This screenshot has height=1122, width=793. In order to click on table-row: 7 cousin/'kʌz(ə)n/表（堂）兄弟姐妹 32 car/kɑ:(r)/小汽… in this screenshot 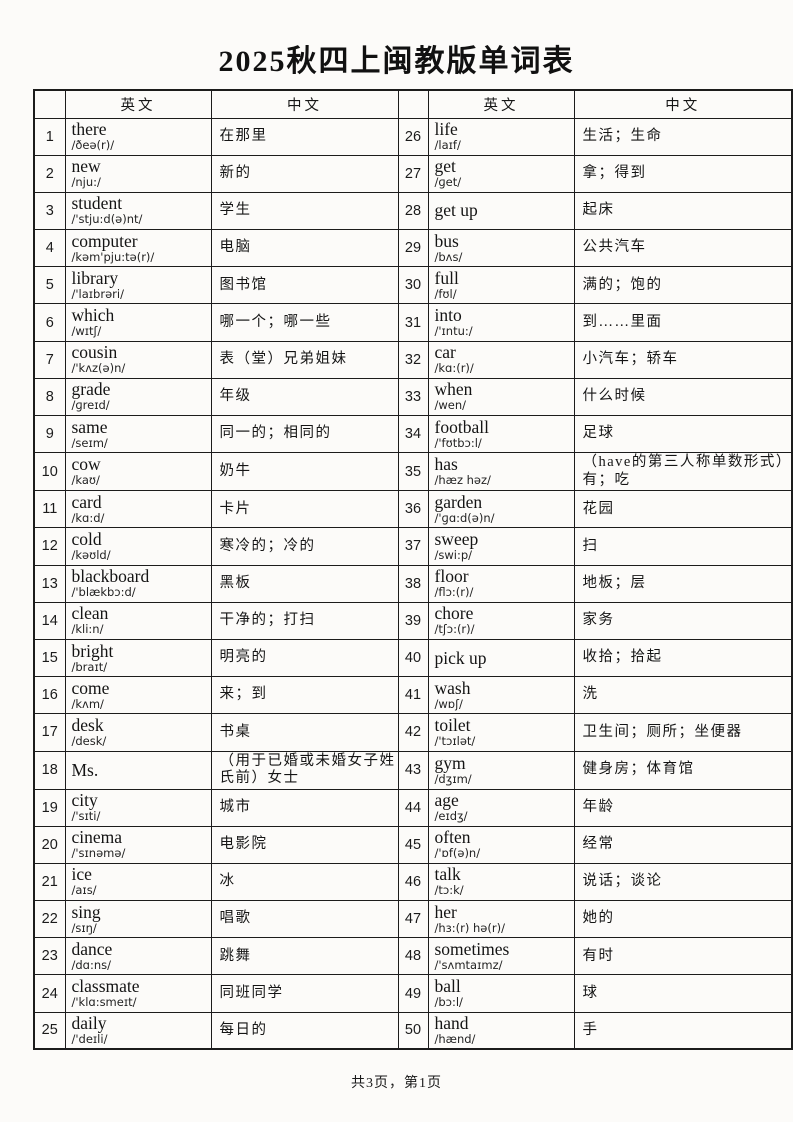, I will do `click(413, 359)`.